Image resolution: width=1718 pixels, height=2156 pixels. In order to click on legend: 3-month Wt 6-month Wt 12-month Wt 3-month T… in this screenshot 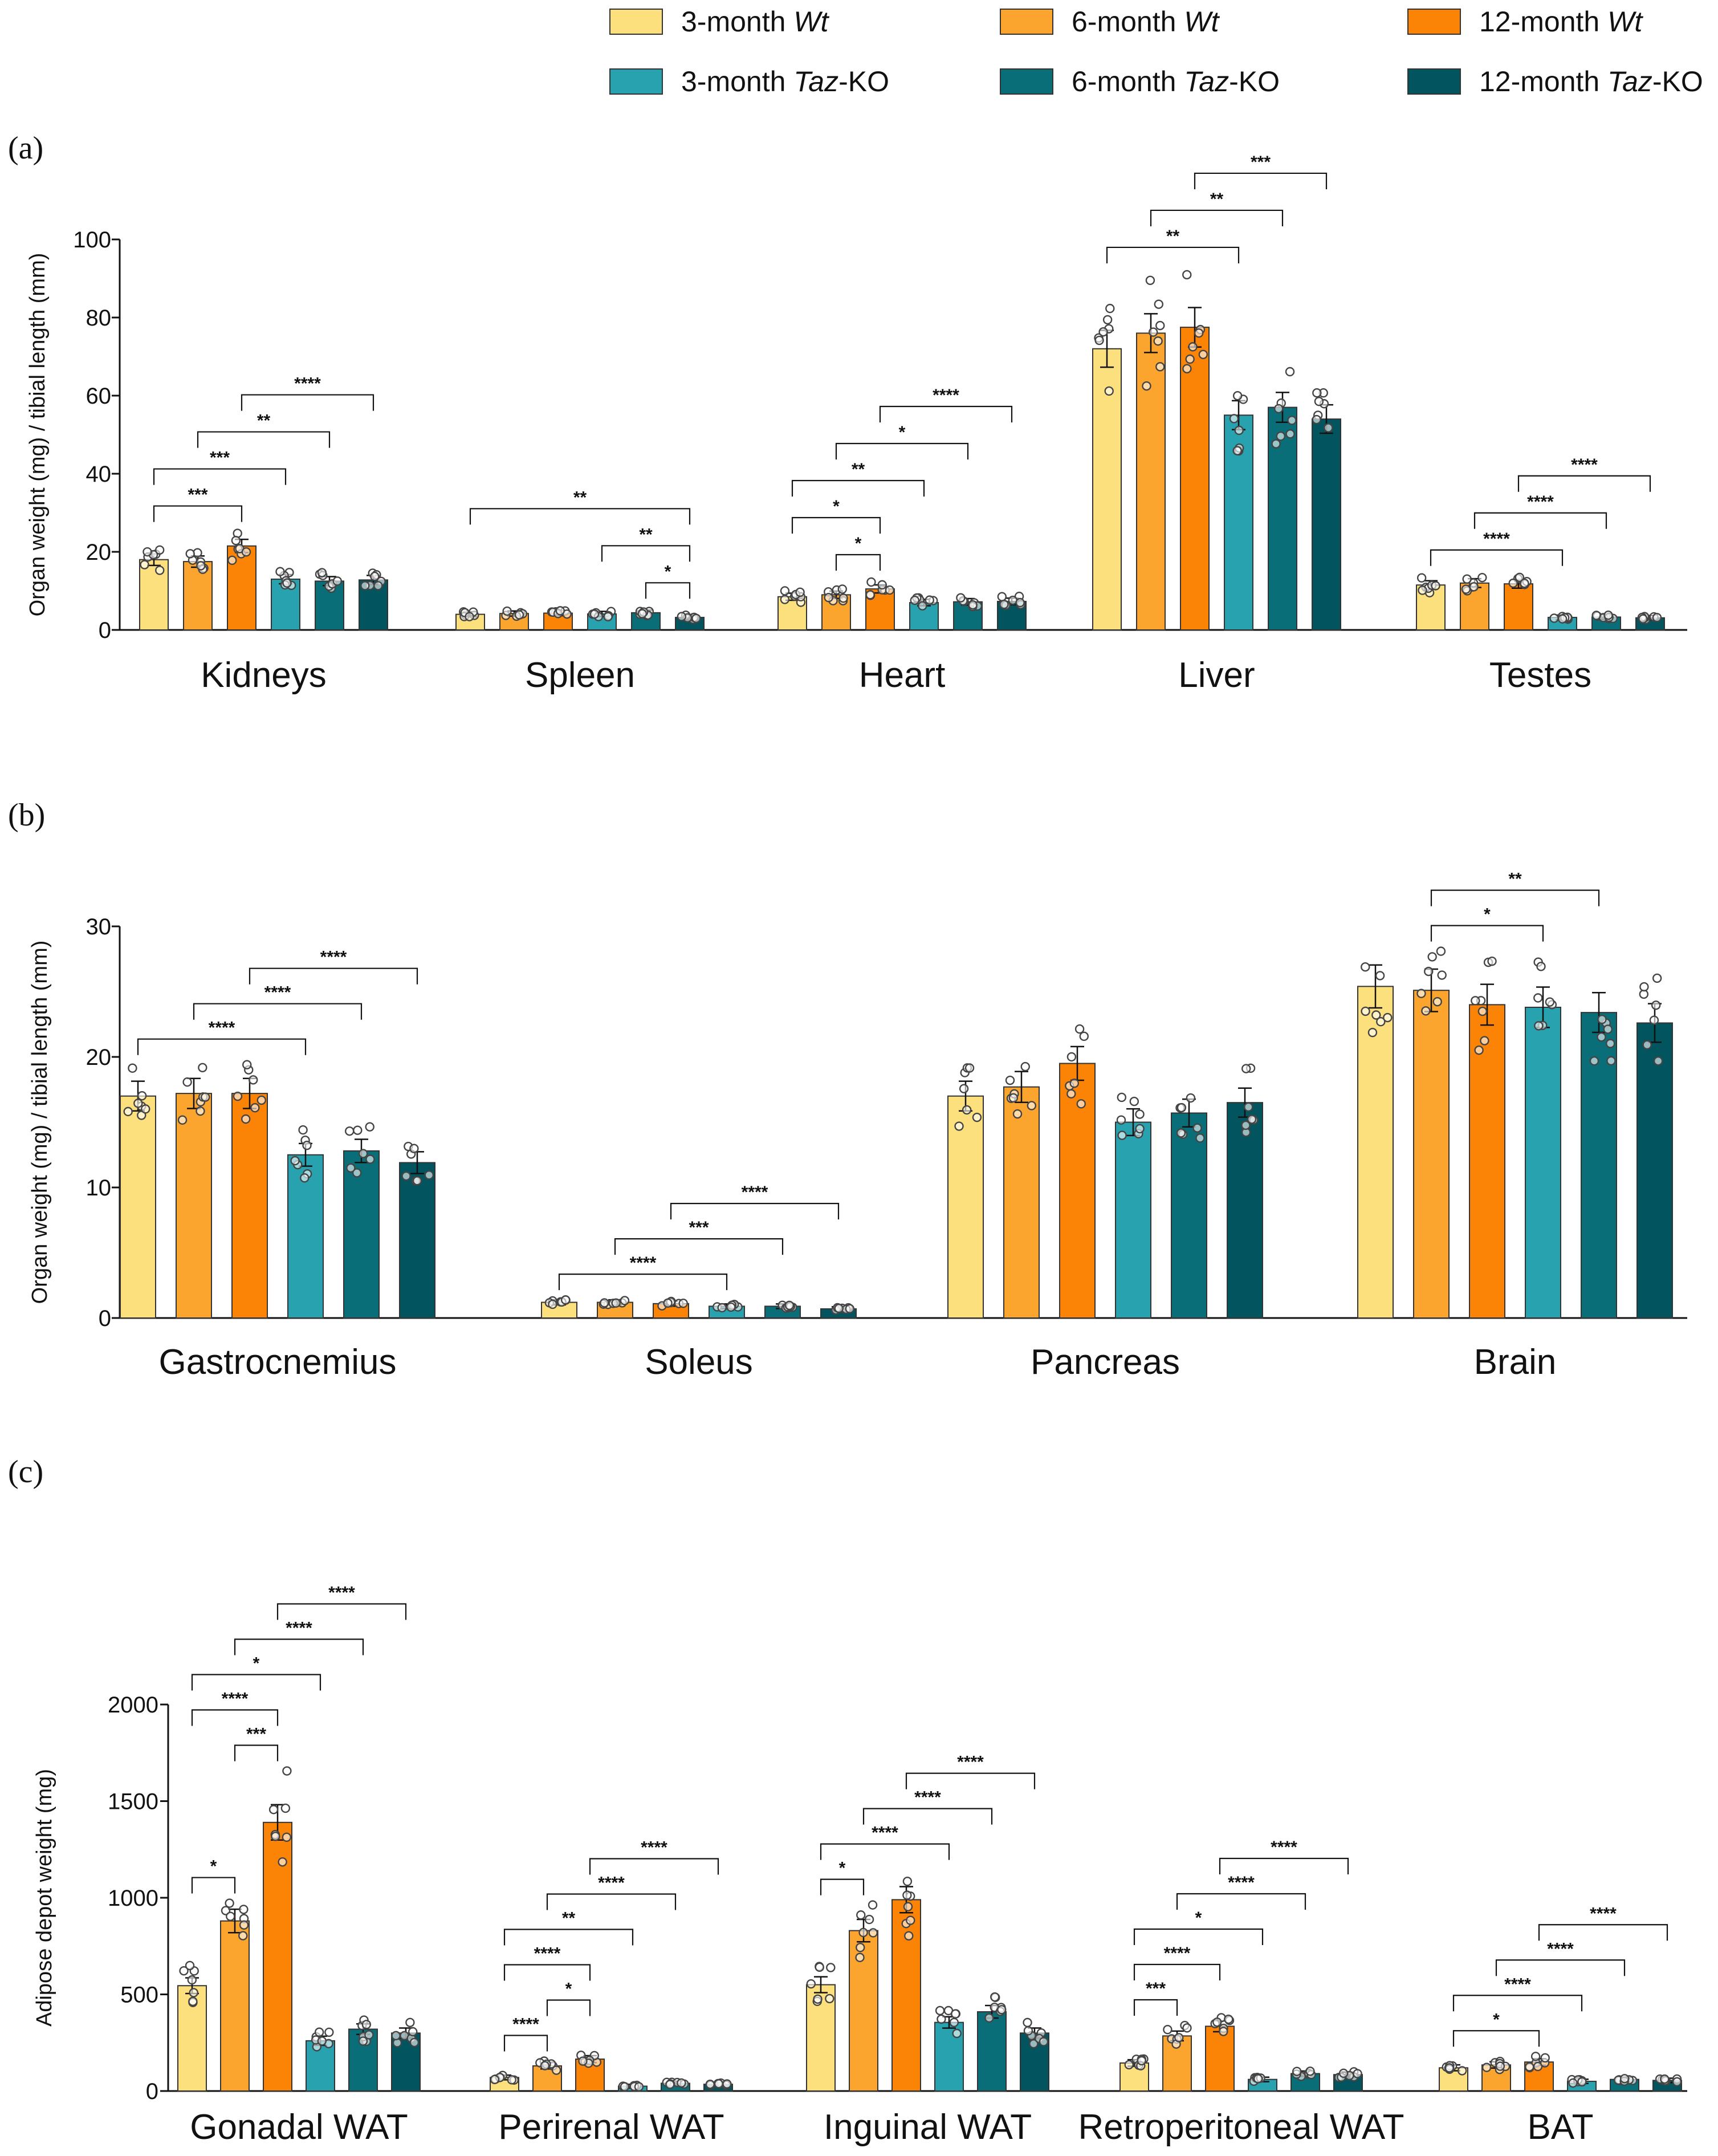, I will do `click(1156, 51)`.